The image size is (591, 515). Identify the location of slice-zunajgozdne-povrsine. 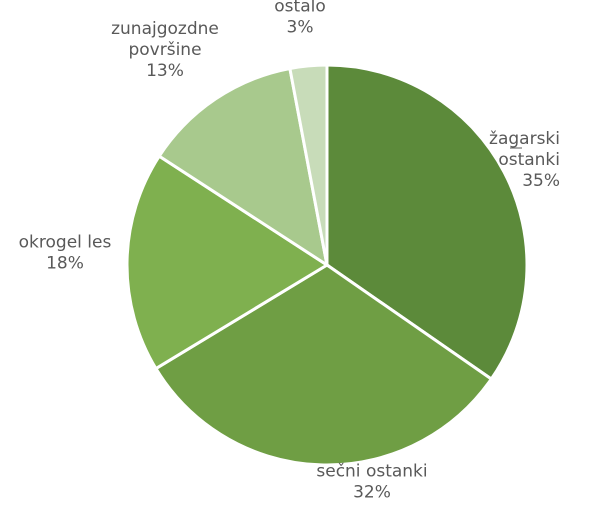
(243, 167).